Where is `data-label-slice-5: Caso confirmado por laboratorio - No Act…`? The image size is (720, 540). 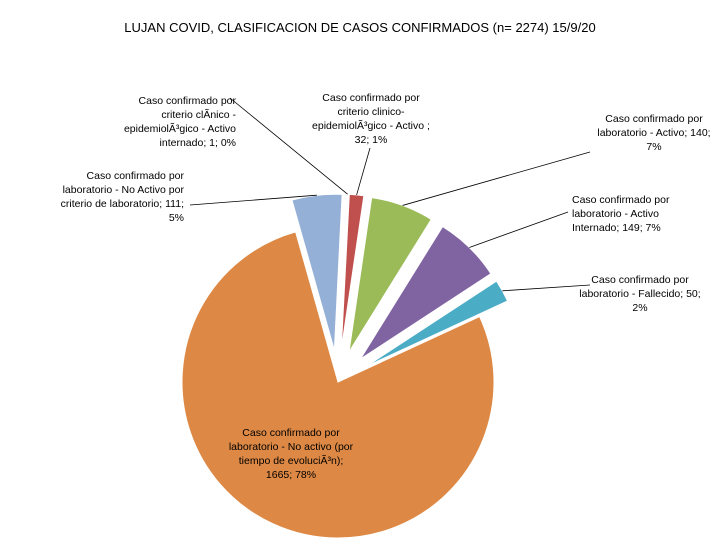 data-label-slice-5: Caso confirmado por laboratorio - No Act… is located at coordinates (122, 197).